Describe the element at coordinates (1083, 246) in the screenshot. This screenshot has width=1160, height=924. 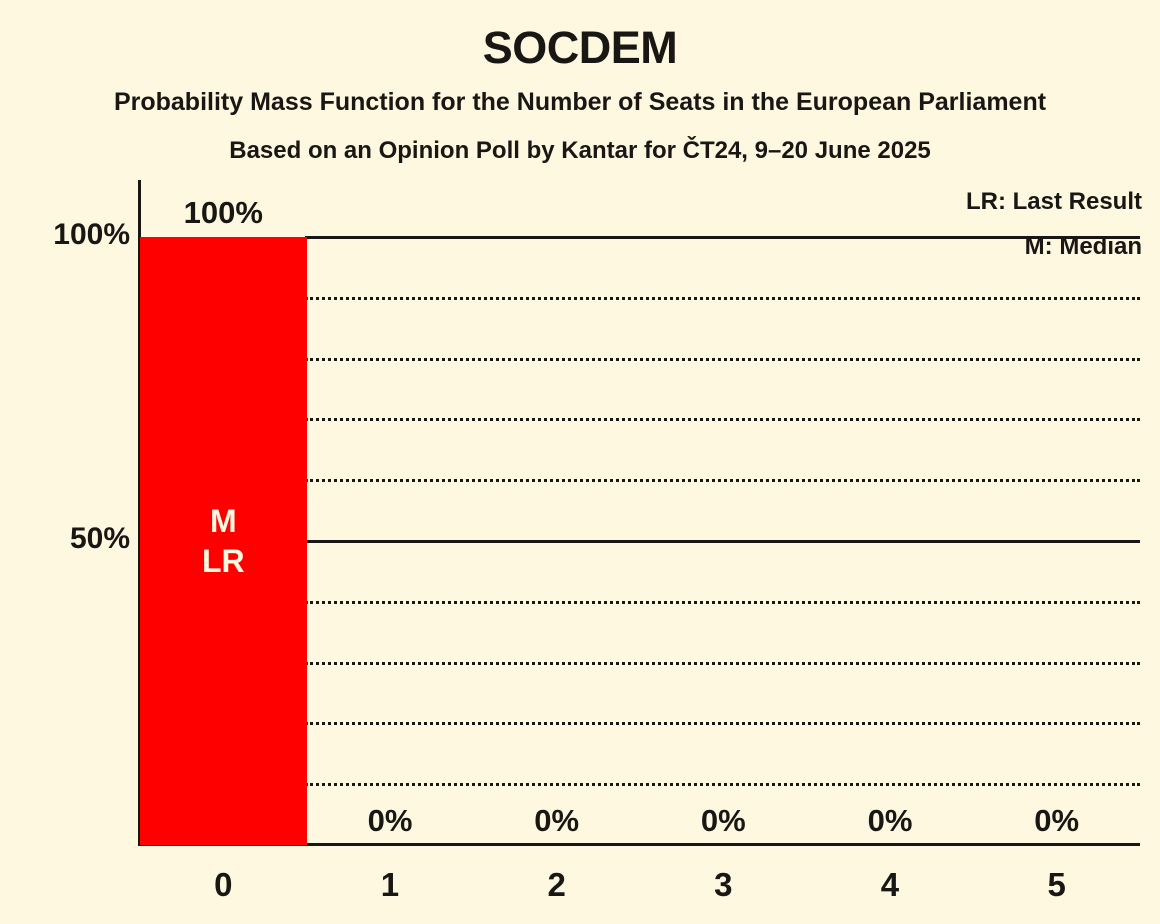
I see `legend-item-median: M: Median` at that location.